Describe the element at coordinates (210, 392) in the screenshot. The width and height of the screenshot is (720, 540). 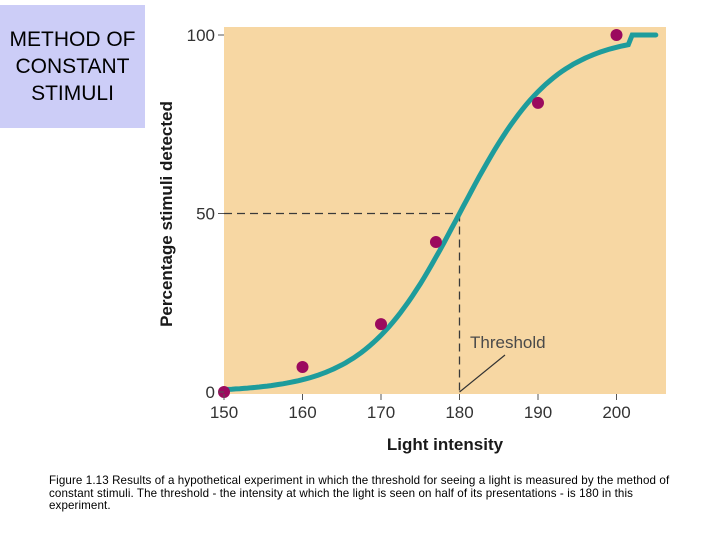
I see `y-tick-label: 0` at that location.